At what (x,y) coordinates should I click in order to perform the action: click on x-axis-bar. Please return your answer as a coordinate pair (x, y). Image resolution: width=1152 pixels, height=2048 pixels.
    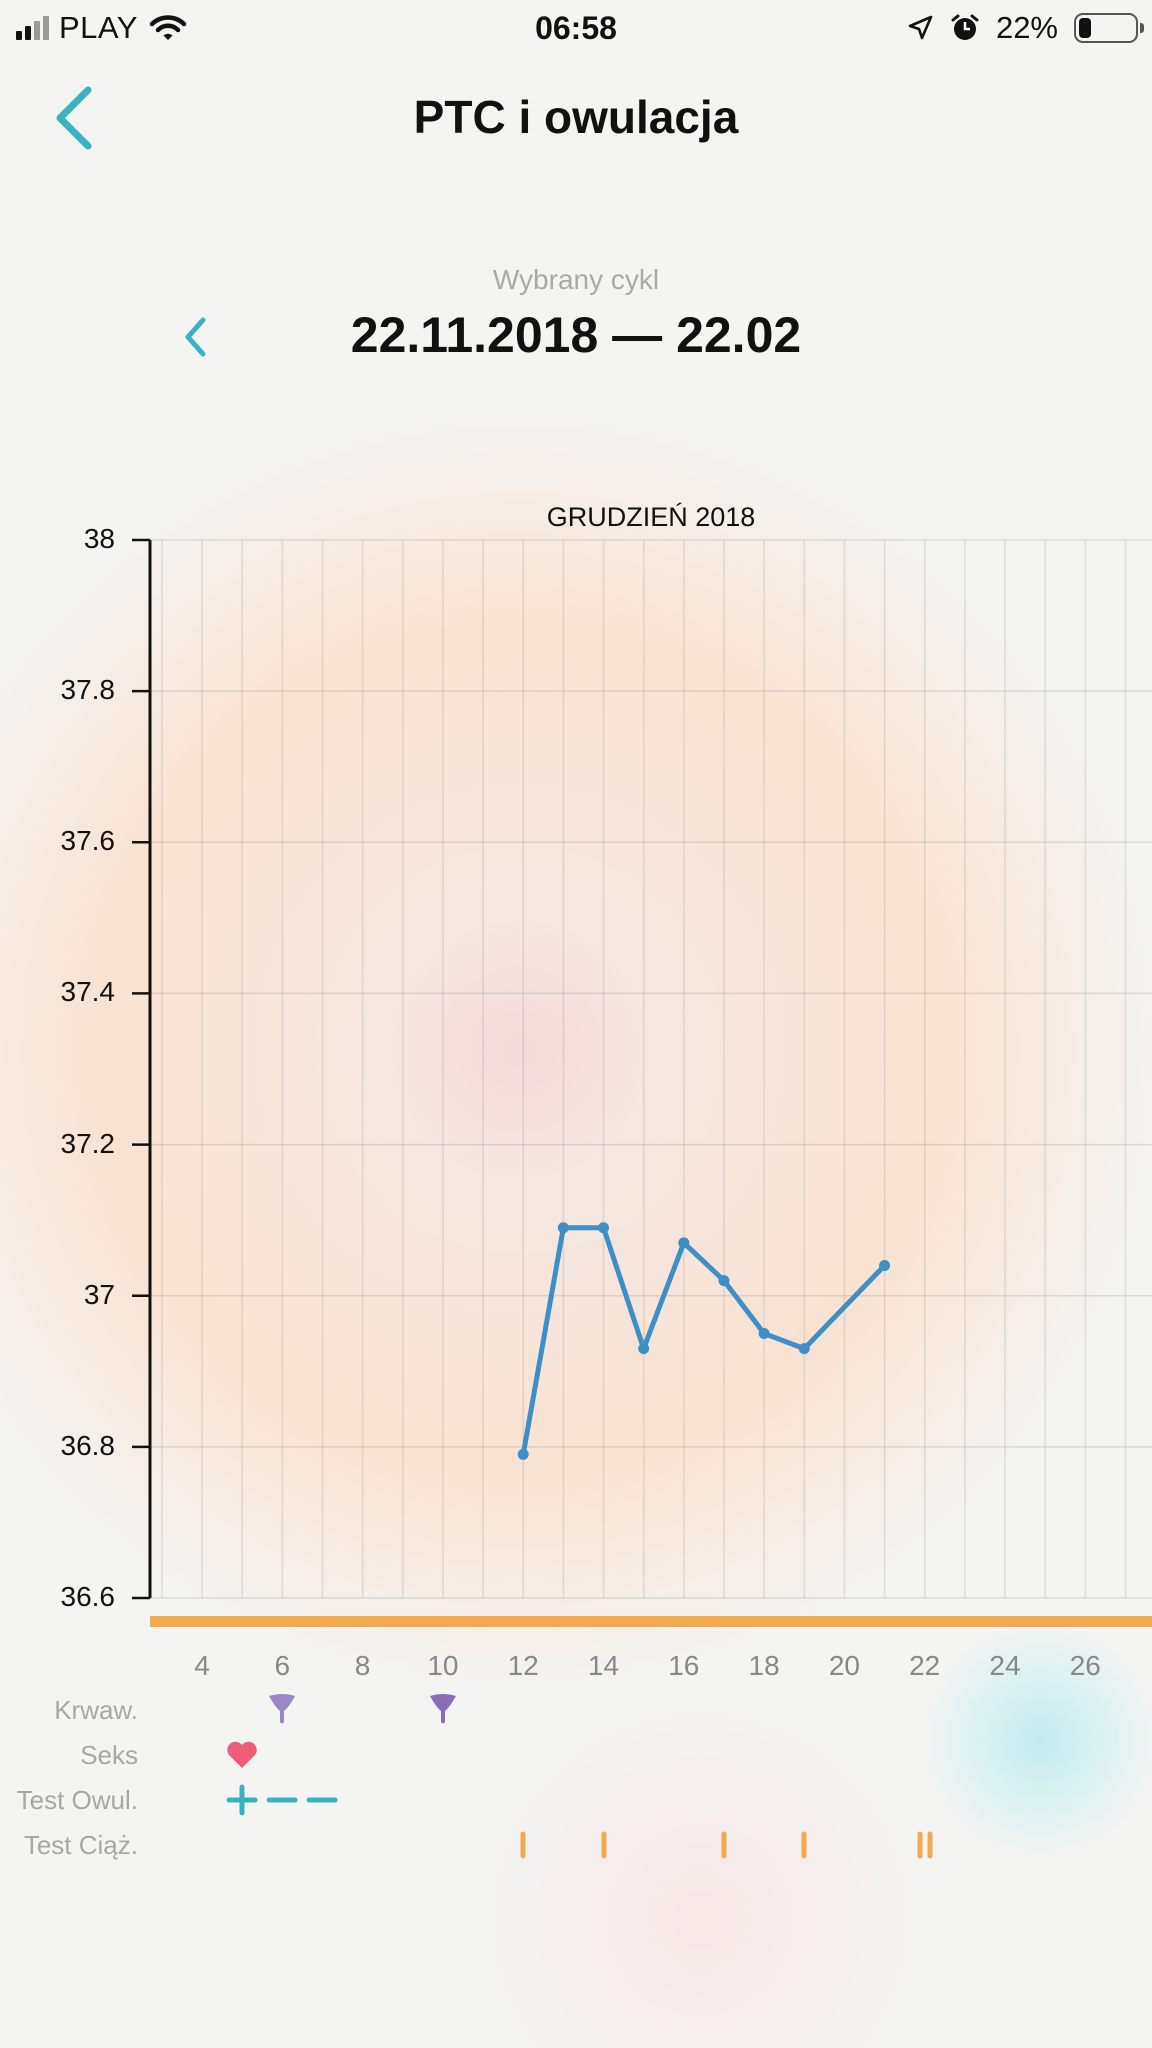
    Looking at the image, I should click on (651, 1621).